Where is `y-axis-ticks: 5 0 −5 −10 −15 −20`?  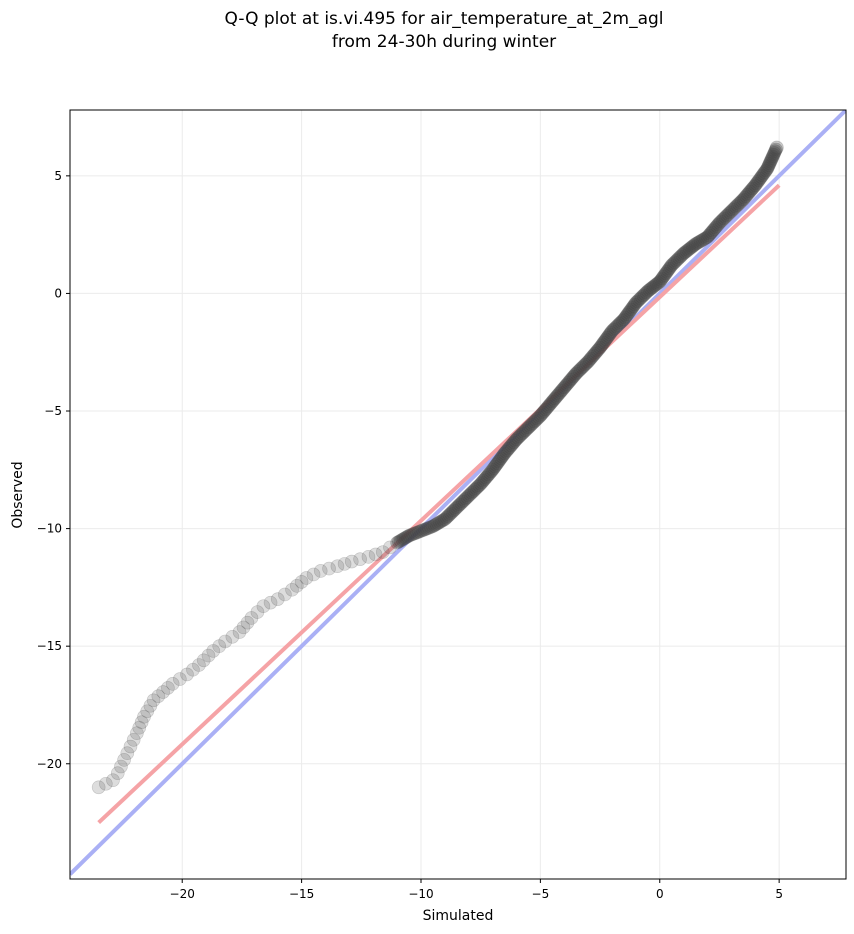 y-axis-ticks: 5 0 −5 −10 −15 −20 is located at coordinates (53, 470).